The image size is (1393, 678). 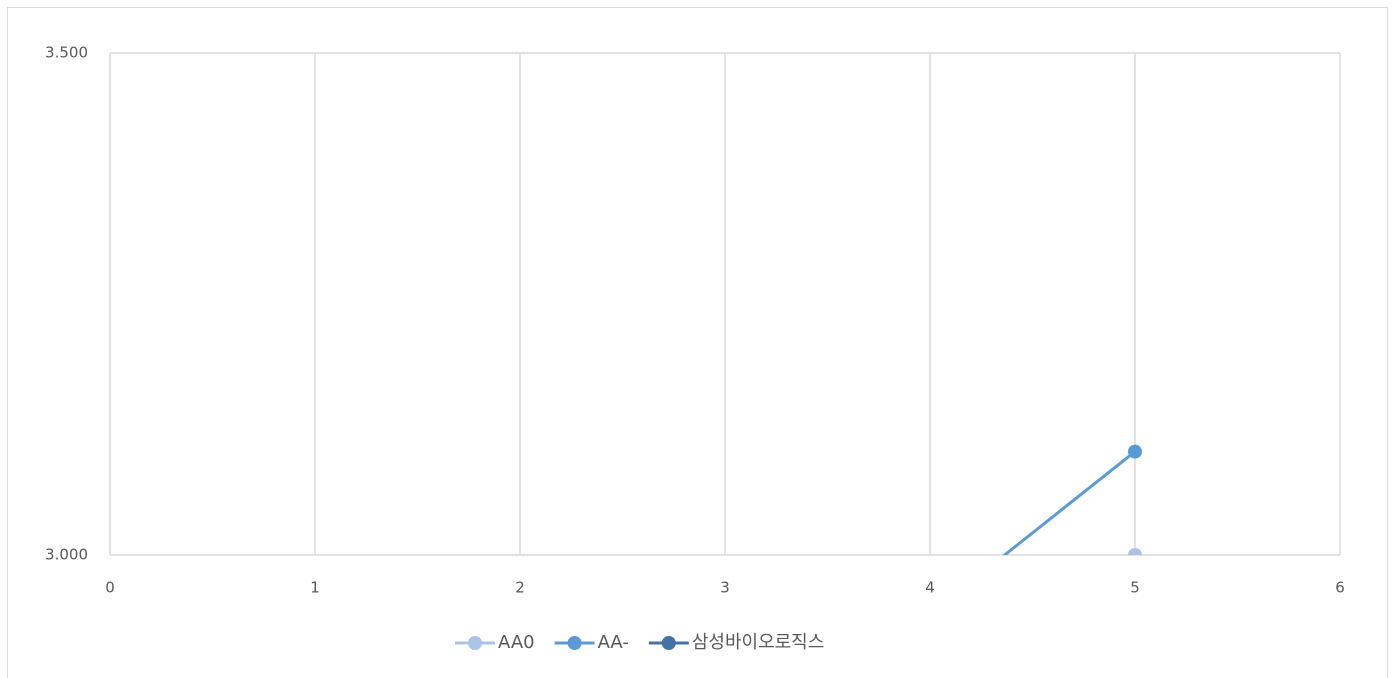 I want to click on legend-label: AA-, so click(x=613, y=642).